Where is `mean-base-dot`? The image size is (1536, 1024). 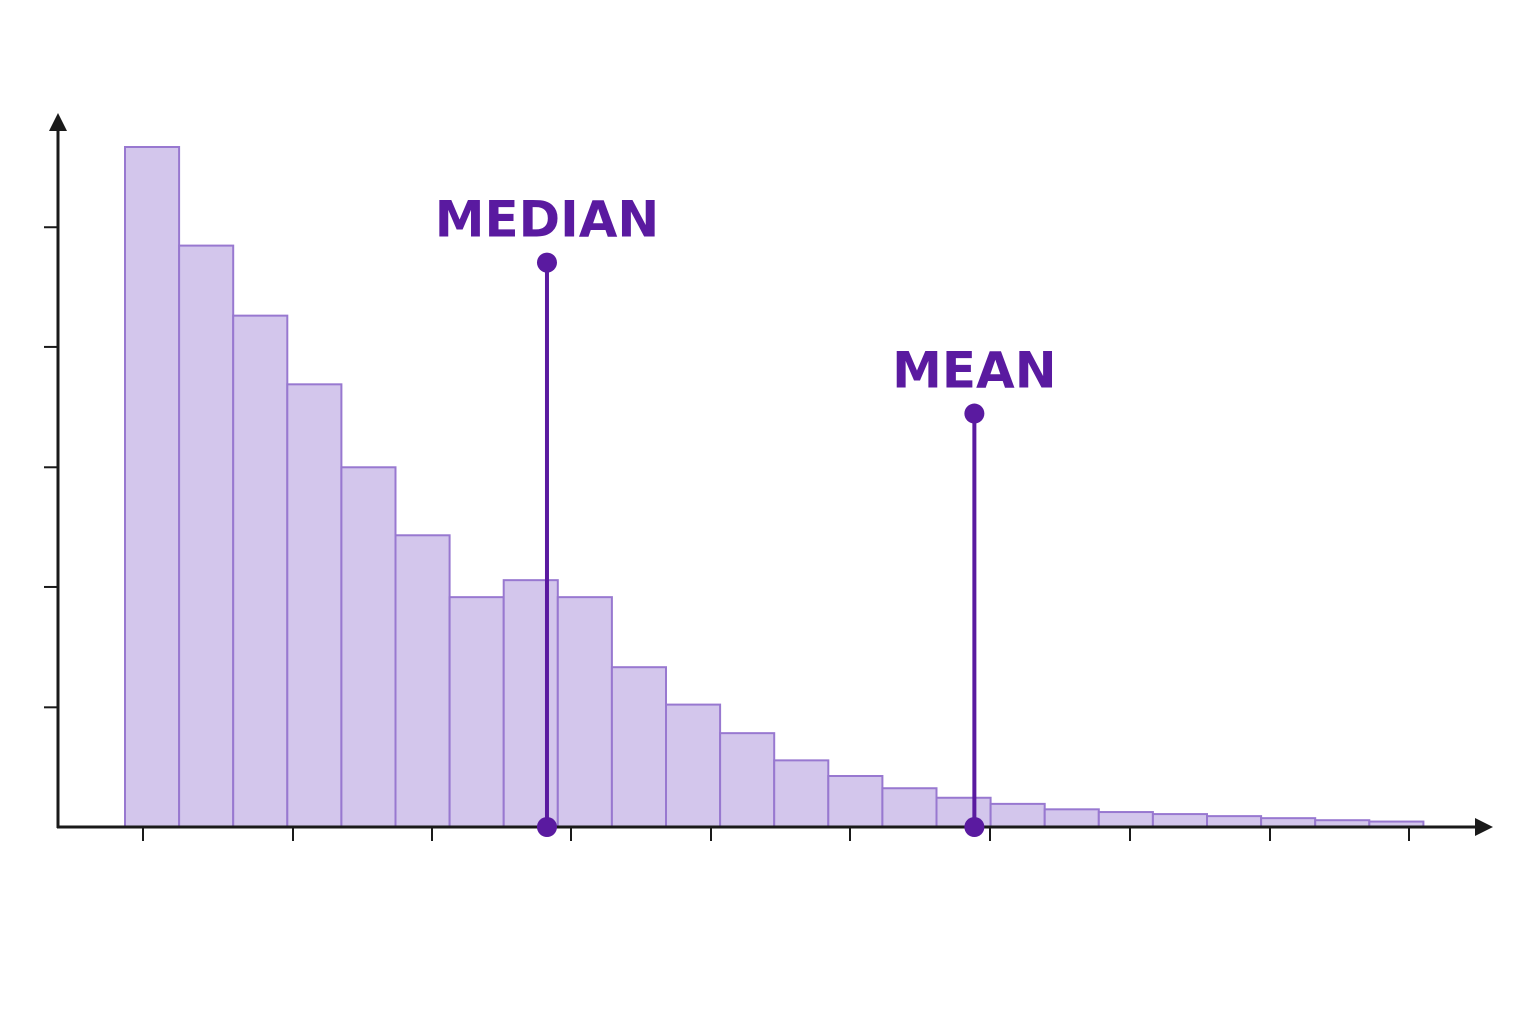 mean-base-dot is located at coordinates (974, 827).